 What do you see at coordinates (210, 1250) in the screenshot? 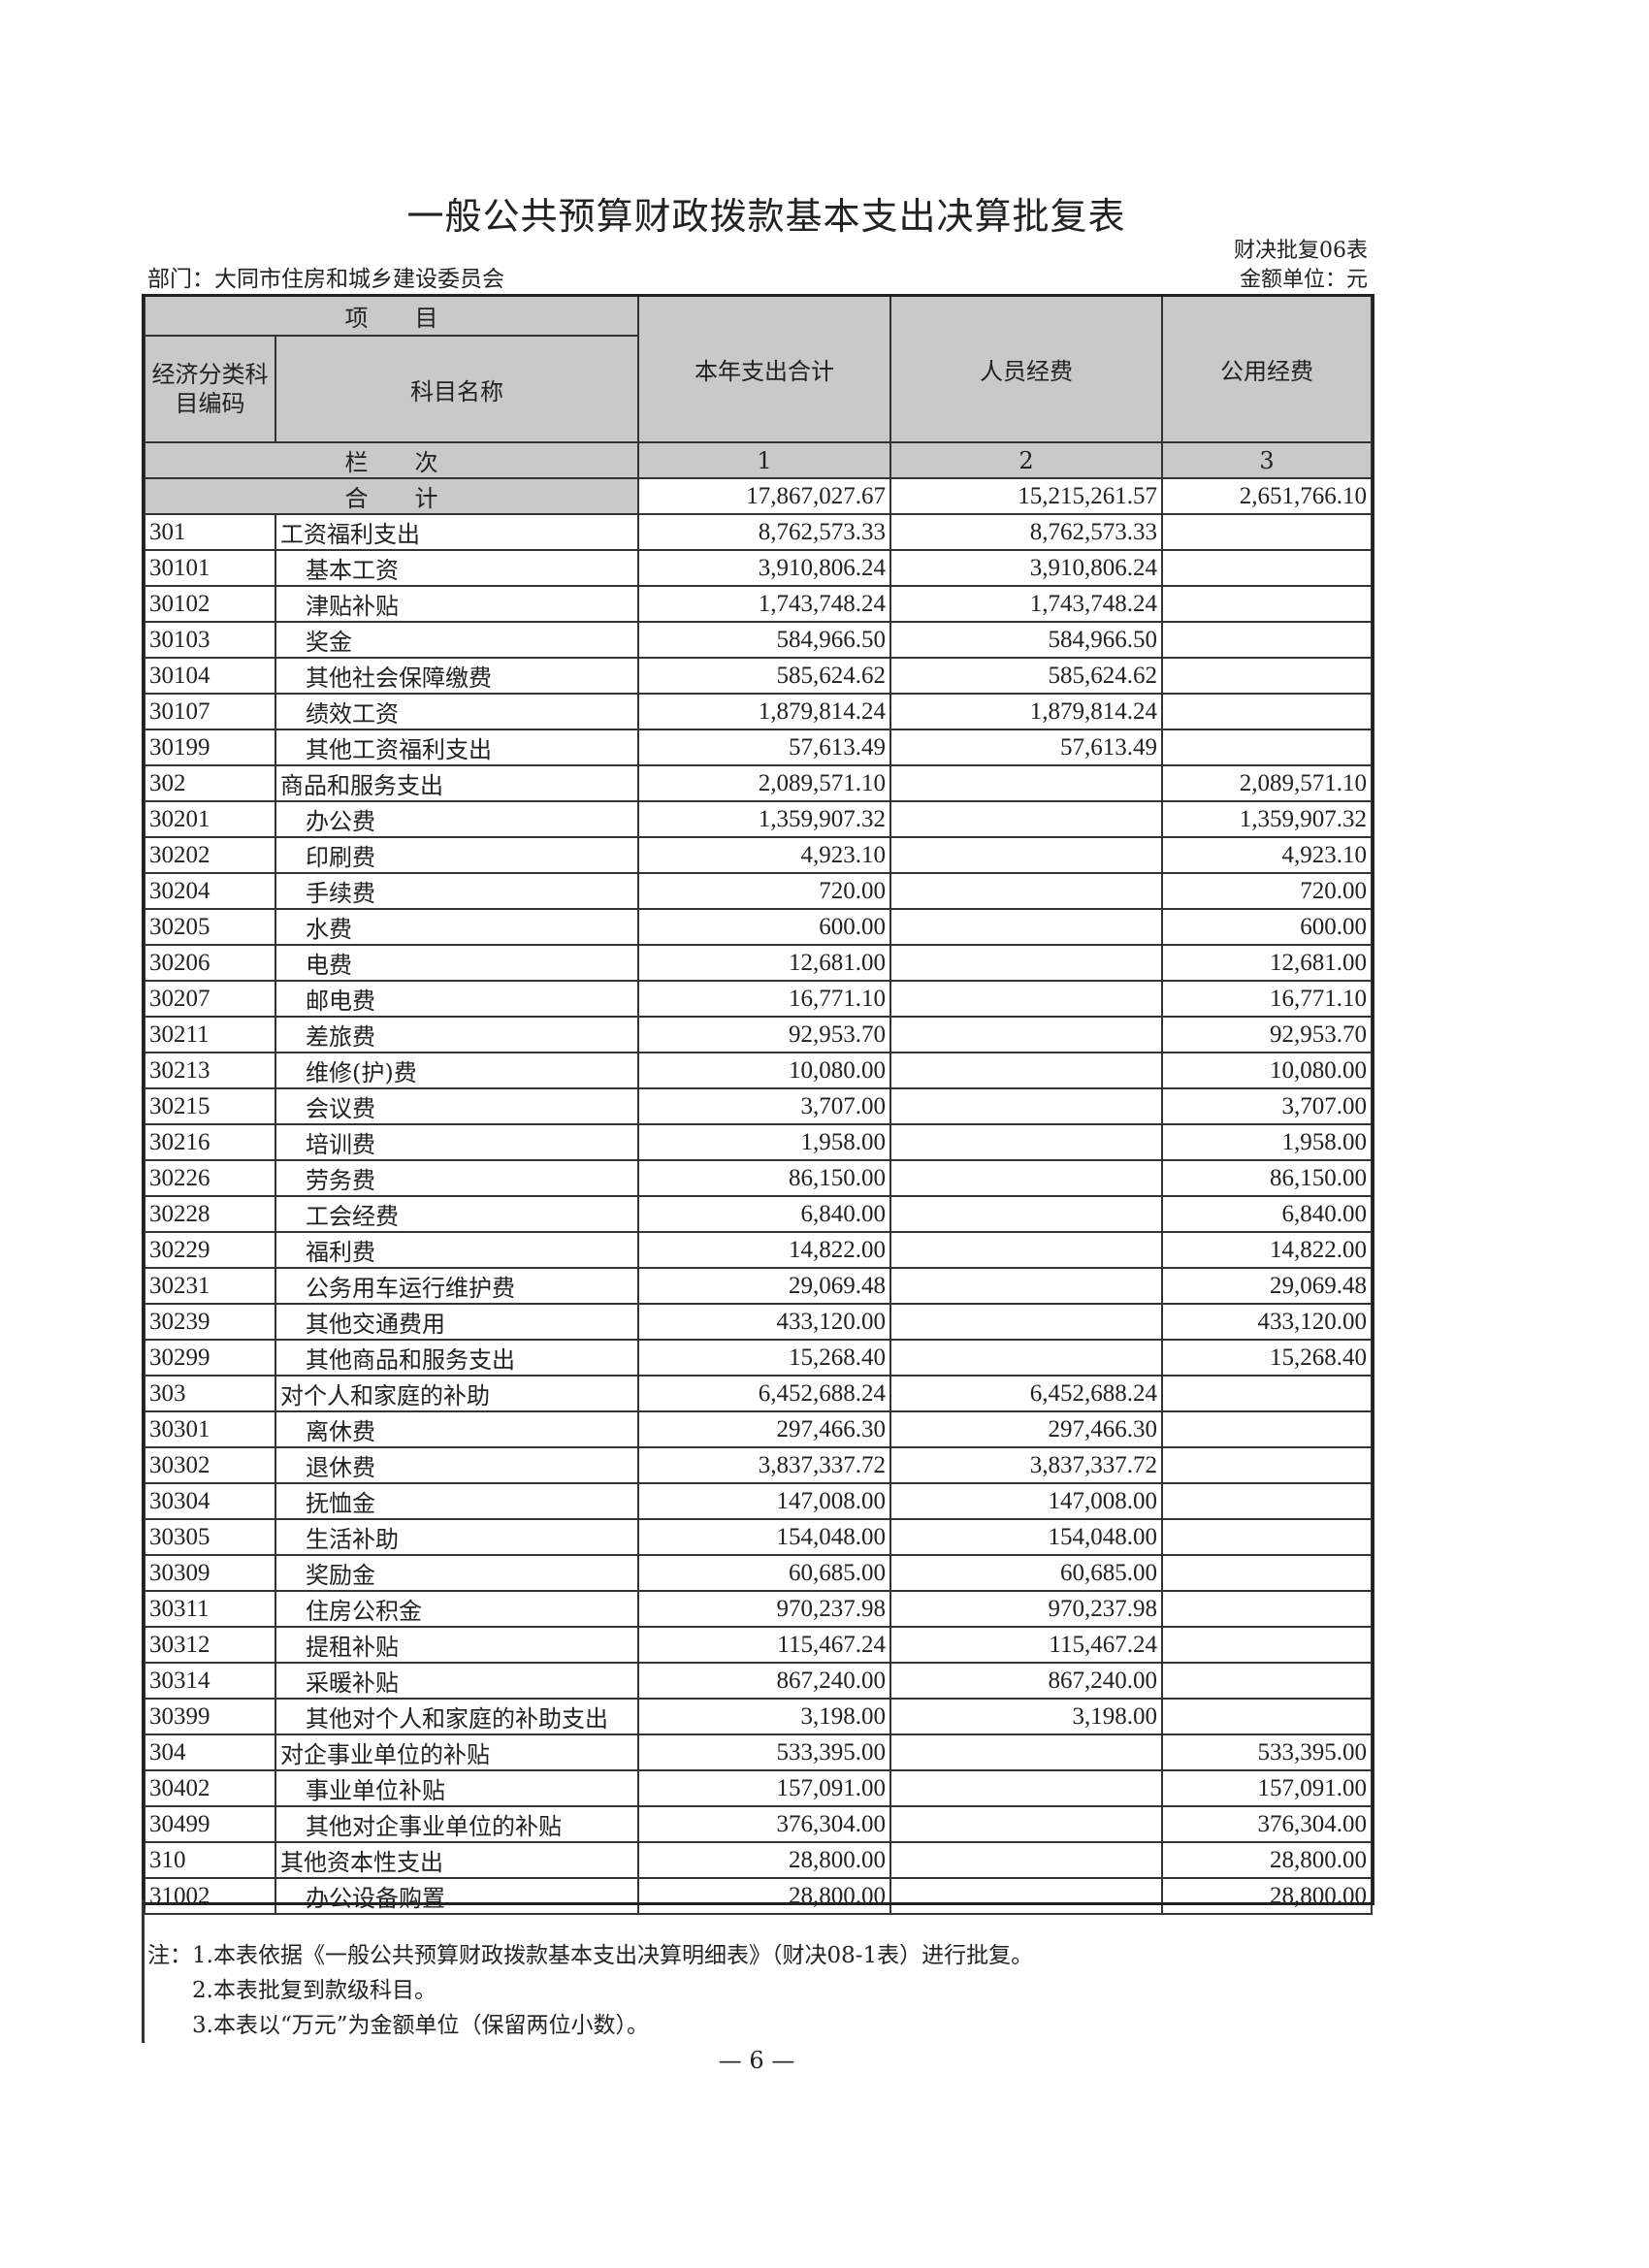
I see `row-code: 30229` at bounding box center [210, 1250].